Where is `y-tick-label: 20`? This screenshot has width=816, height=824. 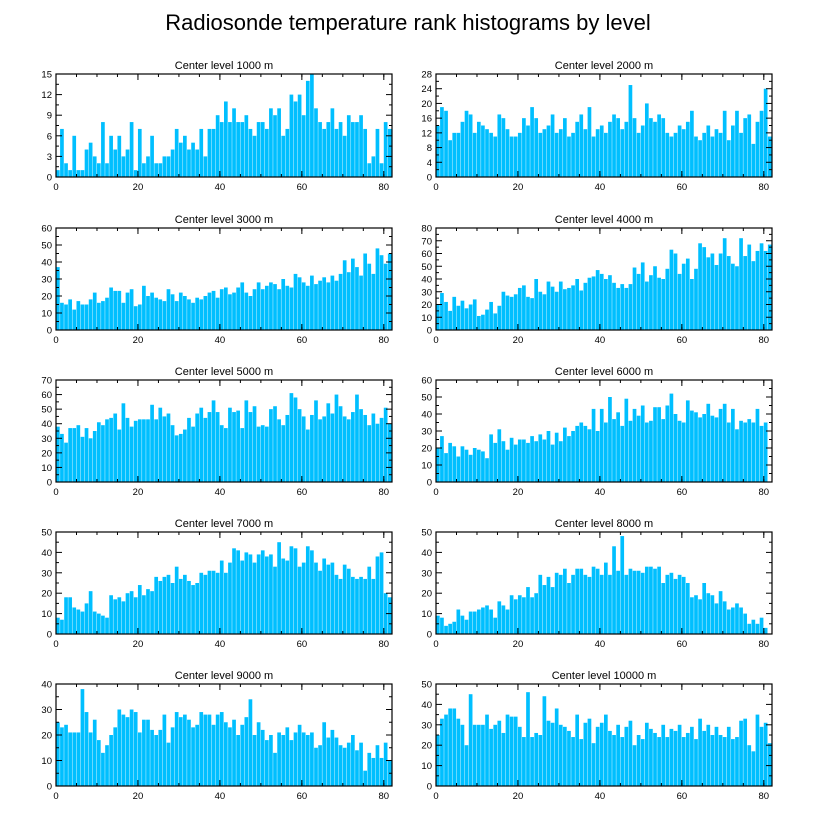
y-tick-label: 20 is located at coordinates (426, 594).